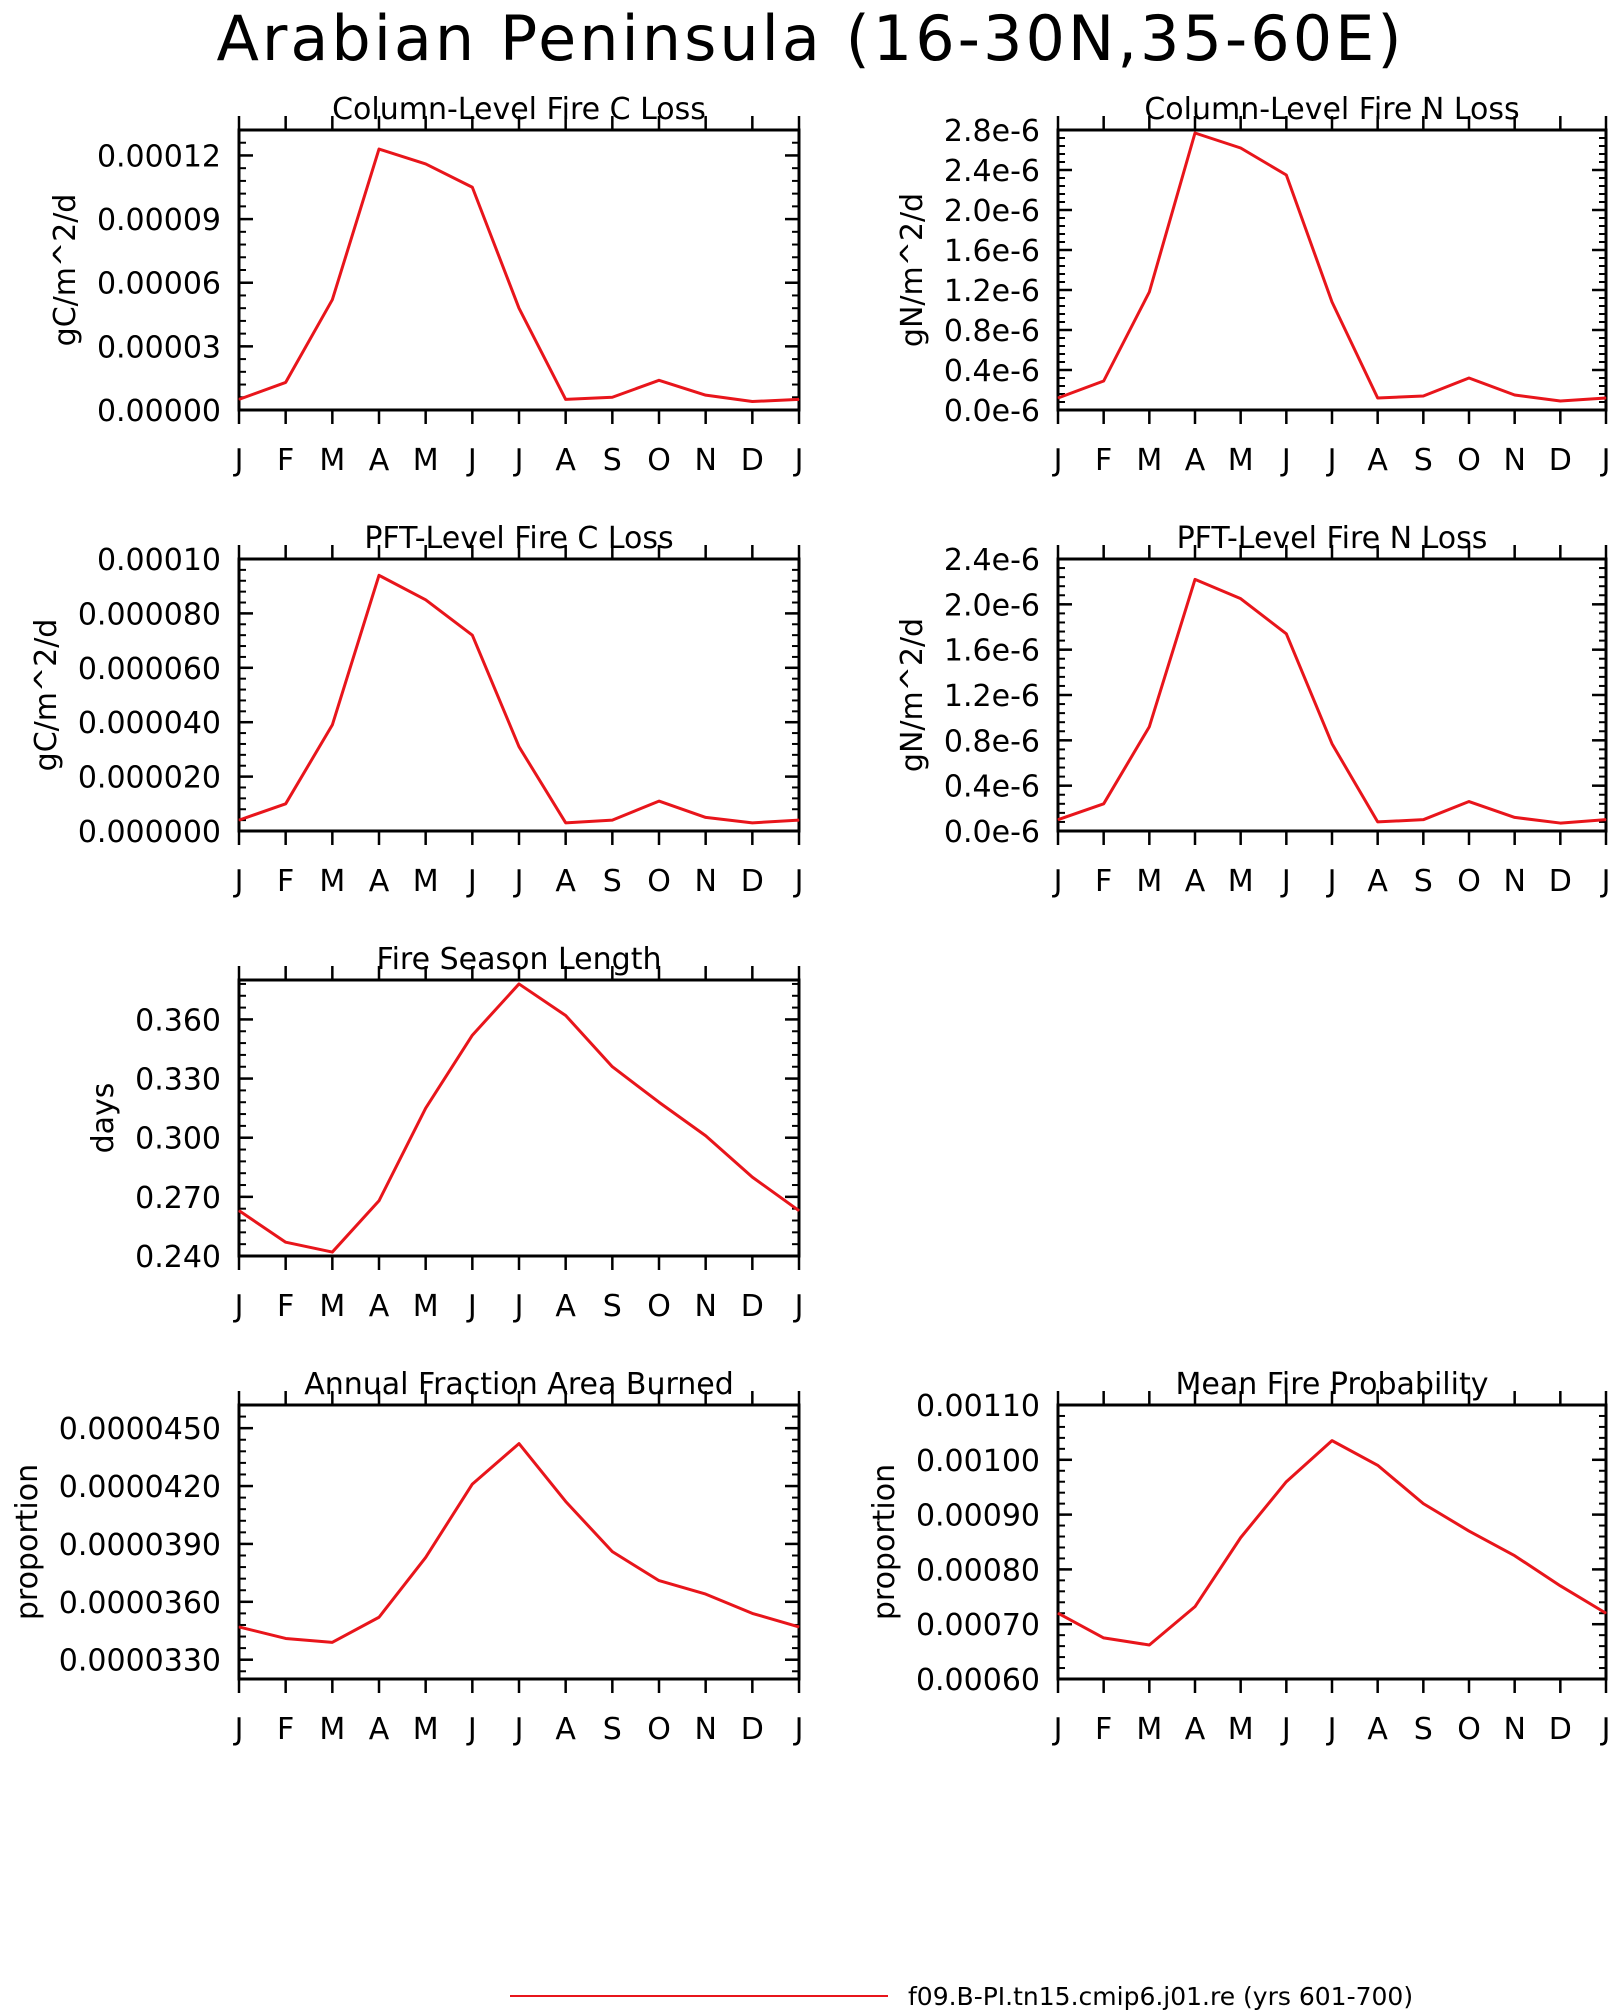  Describe the element at coordinates (992, 832) in the screenshot. I see `y-tick-label: 0.0e-6` at that location.